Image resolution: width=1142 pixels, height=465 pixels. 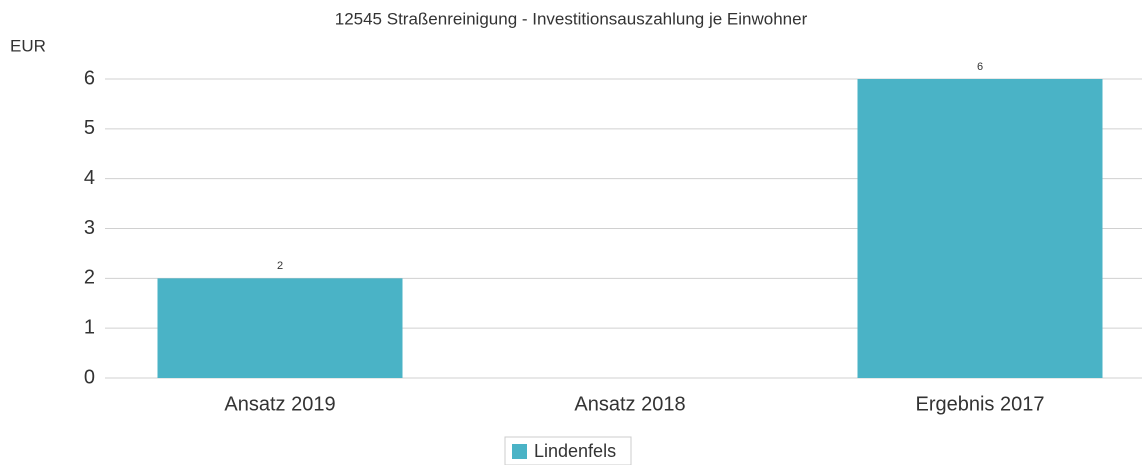 I want to click on y-axis-label: EUR, so click(x=28, y=45).